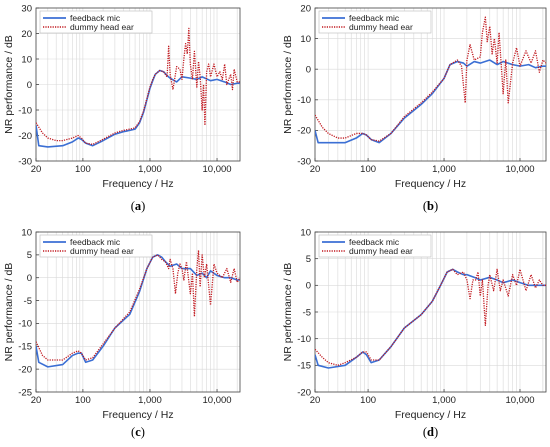 The width and height of the screenshot is (550, 447). I want to click on y-tick-label: 30, so click(26, 8).